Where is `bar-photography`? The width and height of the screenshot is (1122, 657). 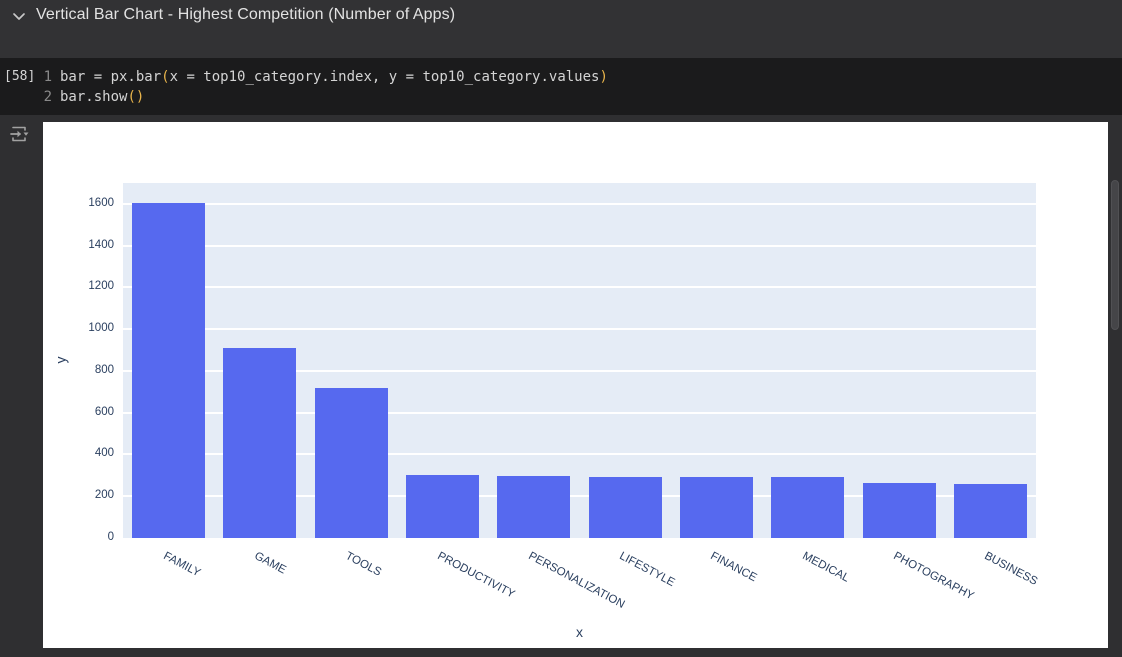 bar-photography is located at coordinates (899, 510).